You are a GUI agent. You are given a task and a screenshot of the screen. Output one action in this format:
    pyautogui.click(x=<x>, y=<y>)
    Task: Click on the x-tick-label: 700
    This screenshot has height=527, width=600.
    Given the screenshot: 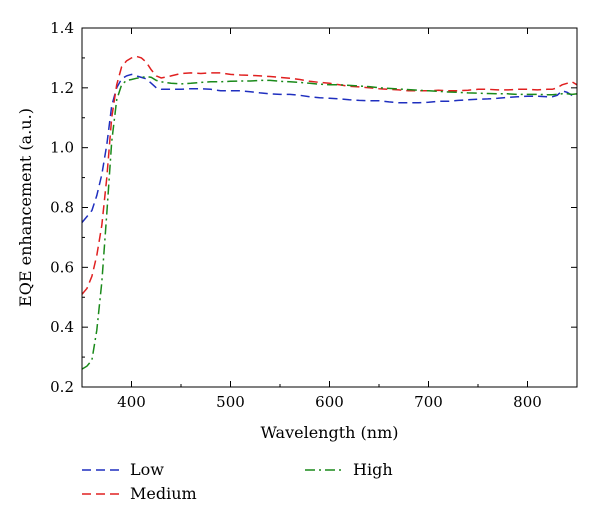 What is the action you would take?
    pyautogui.click(x=428, y=402)
    